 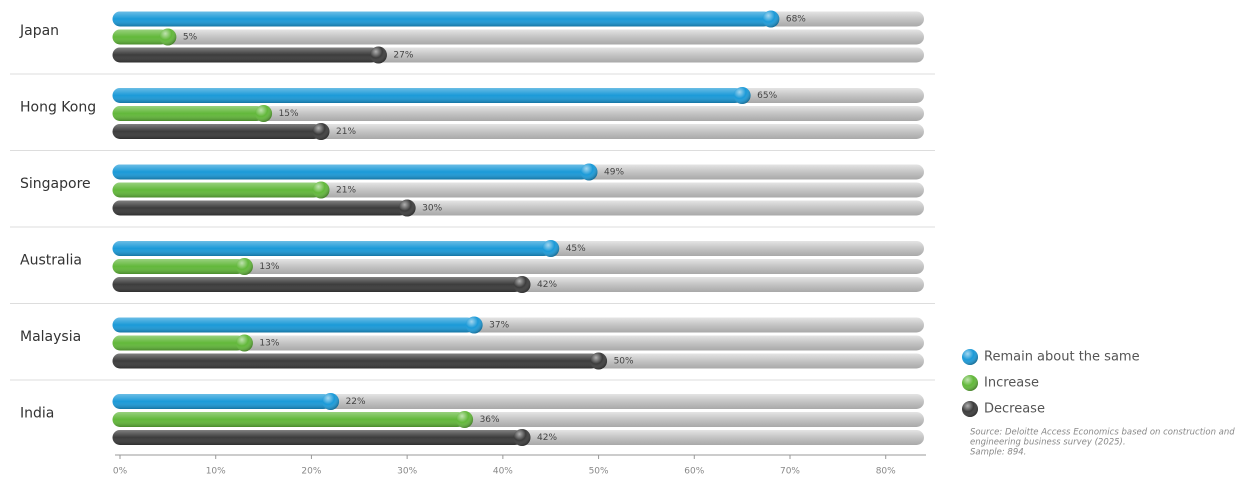 What do you see at coordinates (55, 184) in the screenshot?
I see `category-label: Singapore` at bounding box center [55, 184].